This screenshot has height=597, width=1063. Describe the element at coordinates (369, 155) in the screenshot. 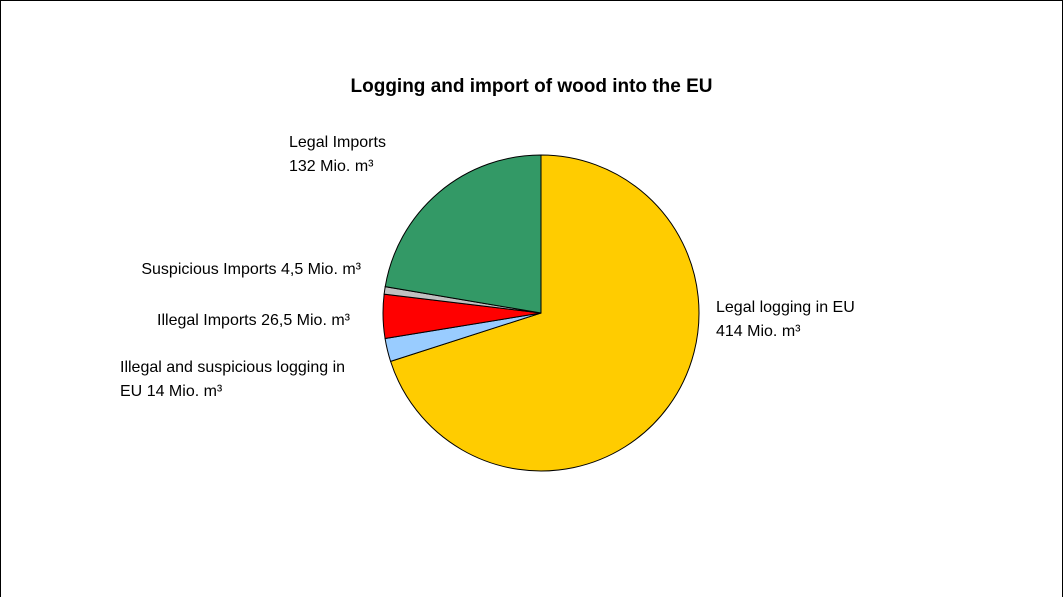

I see `slice-label: Legal Imports 132 Mio. m³` at that location.